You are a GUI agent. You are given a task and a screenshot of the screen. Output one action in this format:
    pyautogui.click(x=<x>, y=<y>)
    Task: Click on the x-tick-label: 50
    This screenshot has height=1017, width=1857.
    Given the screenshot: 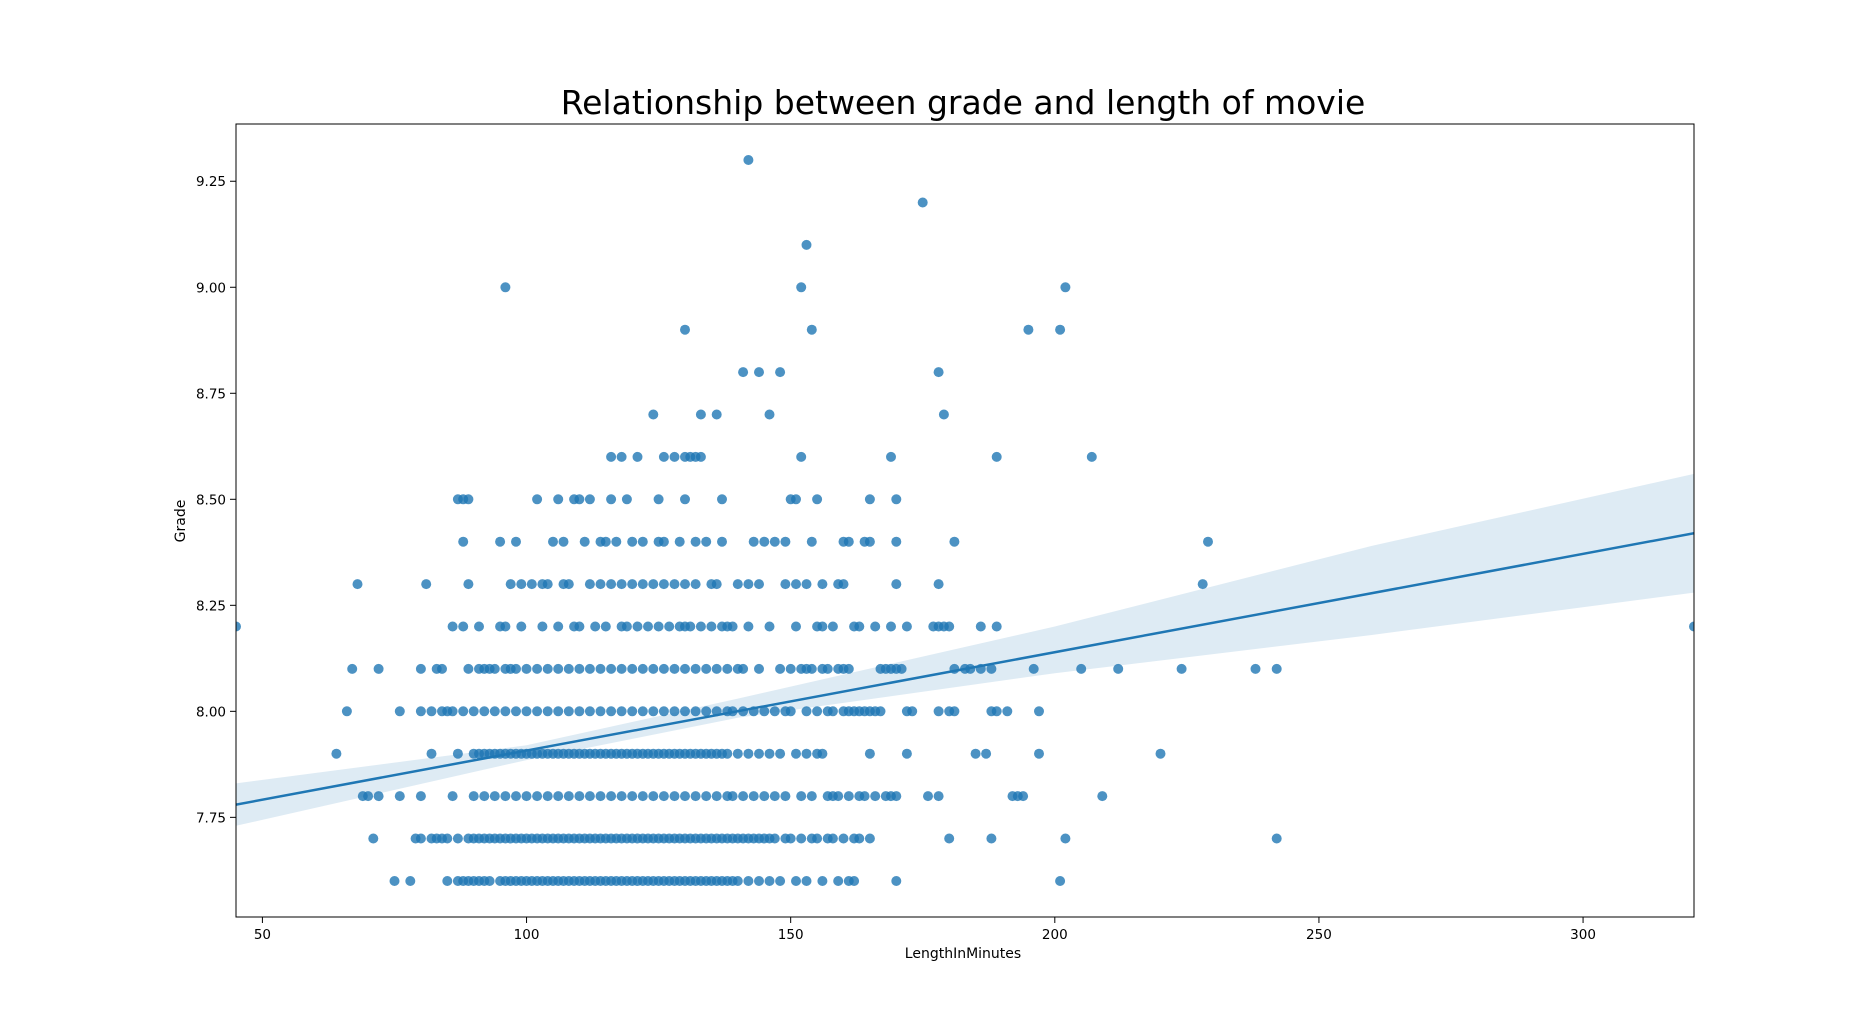 What is the action you would take?
    pyautogui.click(x=262, y=935)
    